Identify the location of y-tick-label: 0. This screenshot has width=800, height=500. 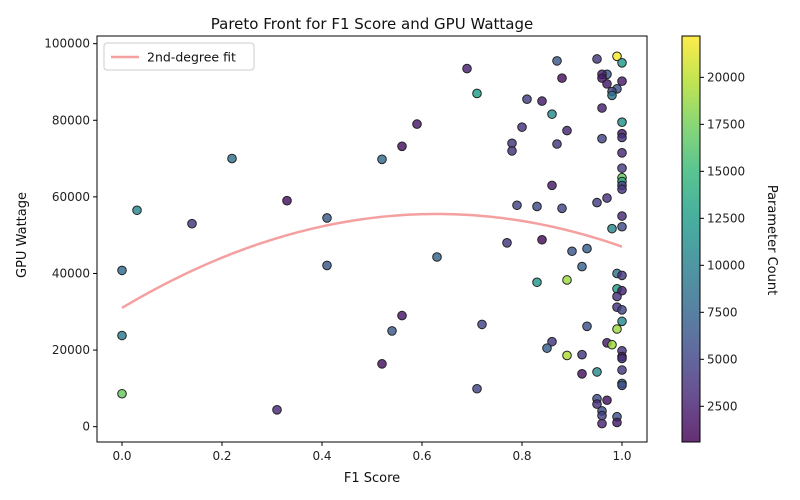
(86, 427).